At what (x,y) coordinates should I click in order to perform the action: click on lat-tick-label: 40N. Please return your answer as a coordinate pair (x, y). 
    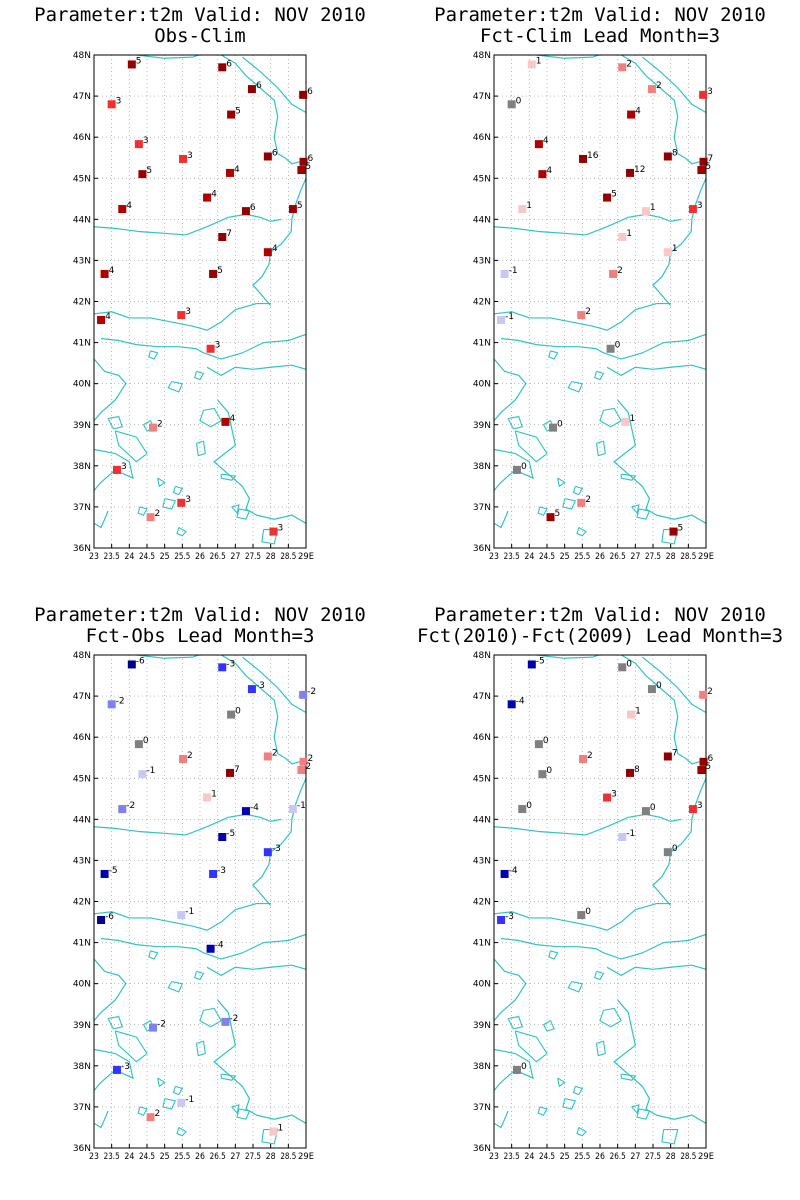
    Looking at the image, I should click on (82, 385).